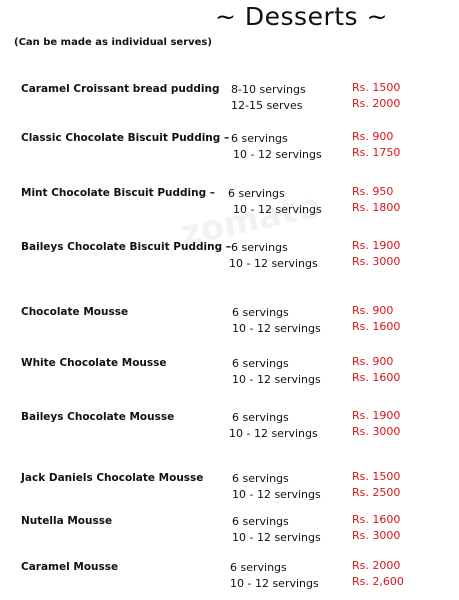  What do you see at coordinates (120, 89) in the screenshot?
I see `item-name: Caramel Croissant bread pudding` at bounding box center [120, 89].